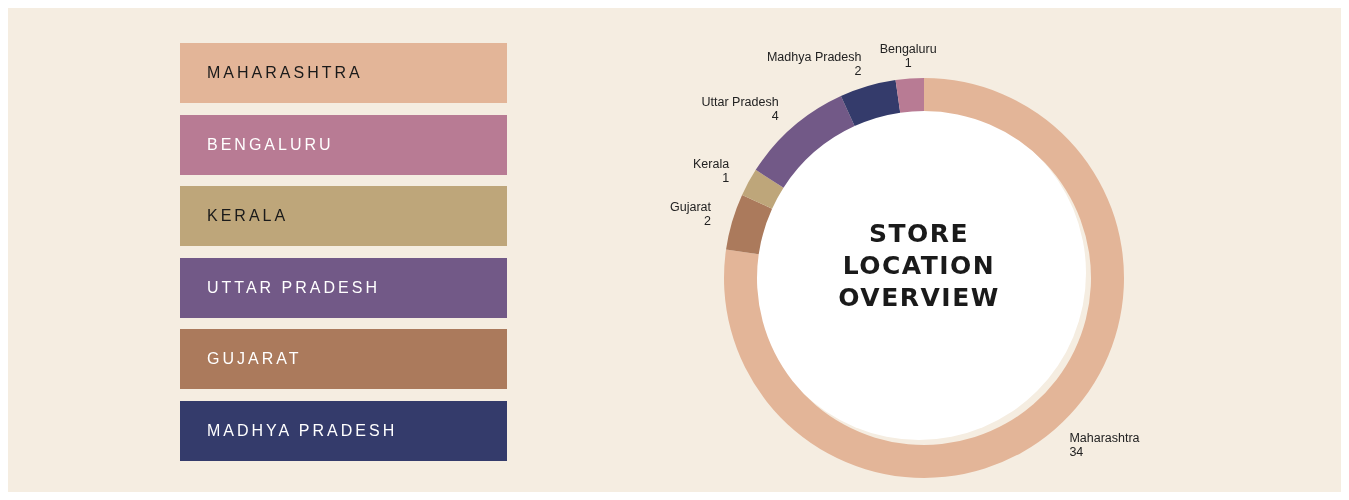 The height and width of the screenshot is (500, 1349). I want to click on text: UTTAR PRADESH, so click(343, 287).